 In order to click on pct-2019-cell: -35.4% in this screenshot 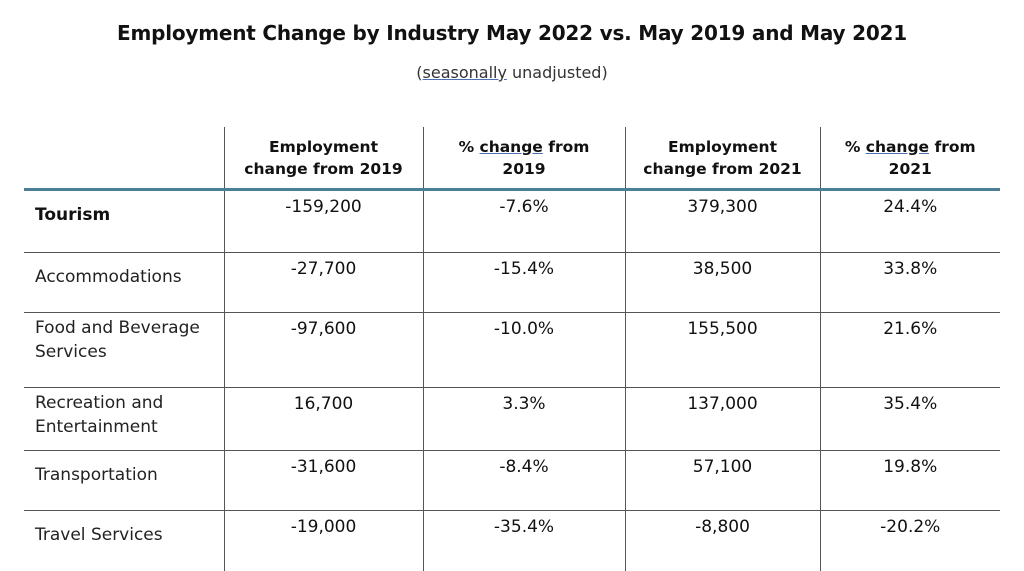, I will do `click(524, 541)`.